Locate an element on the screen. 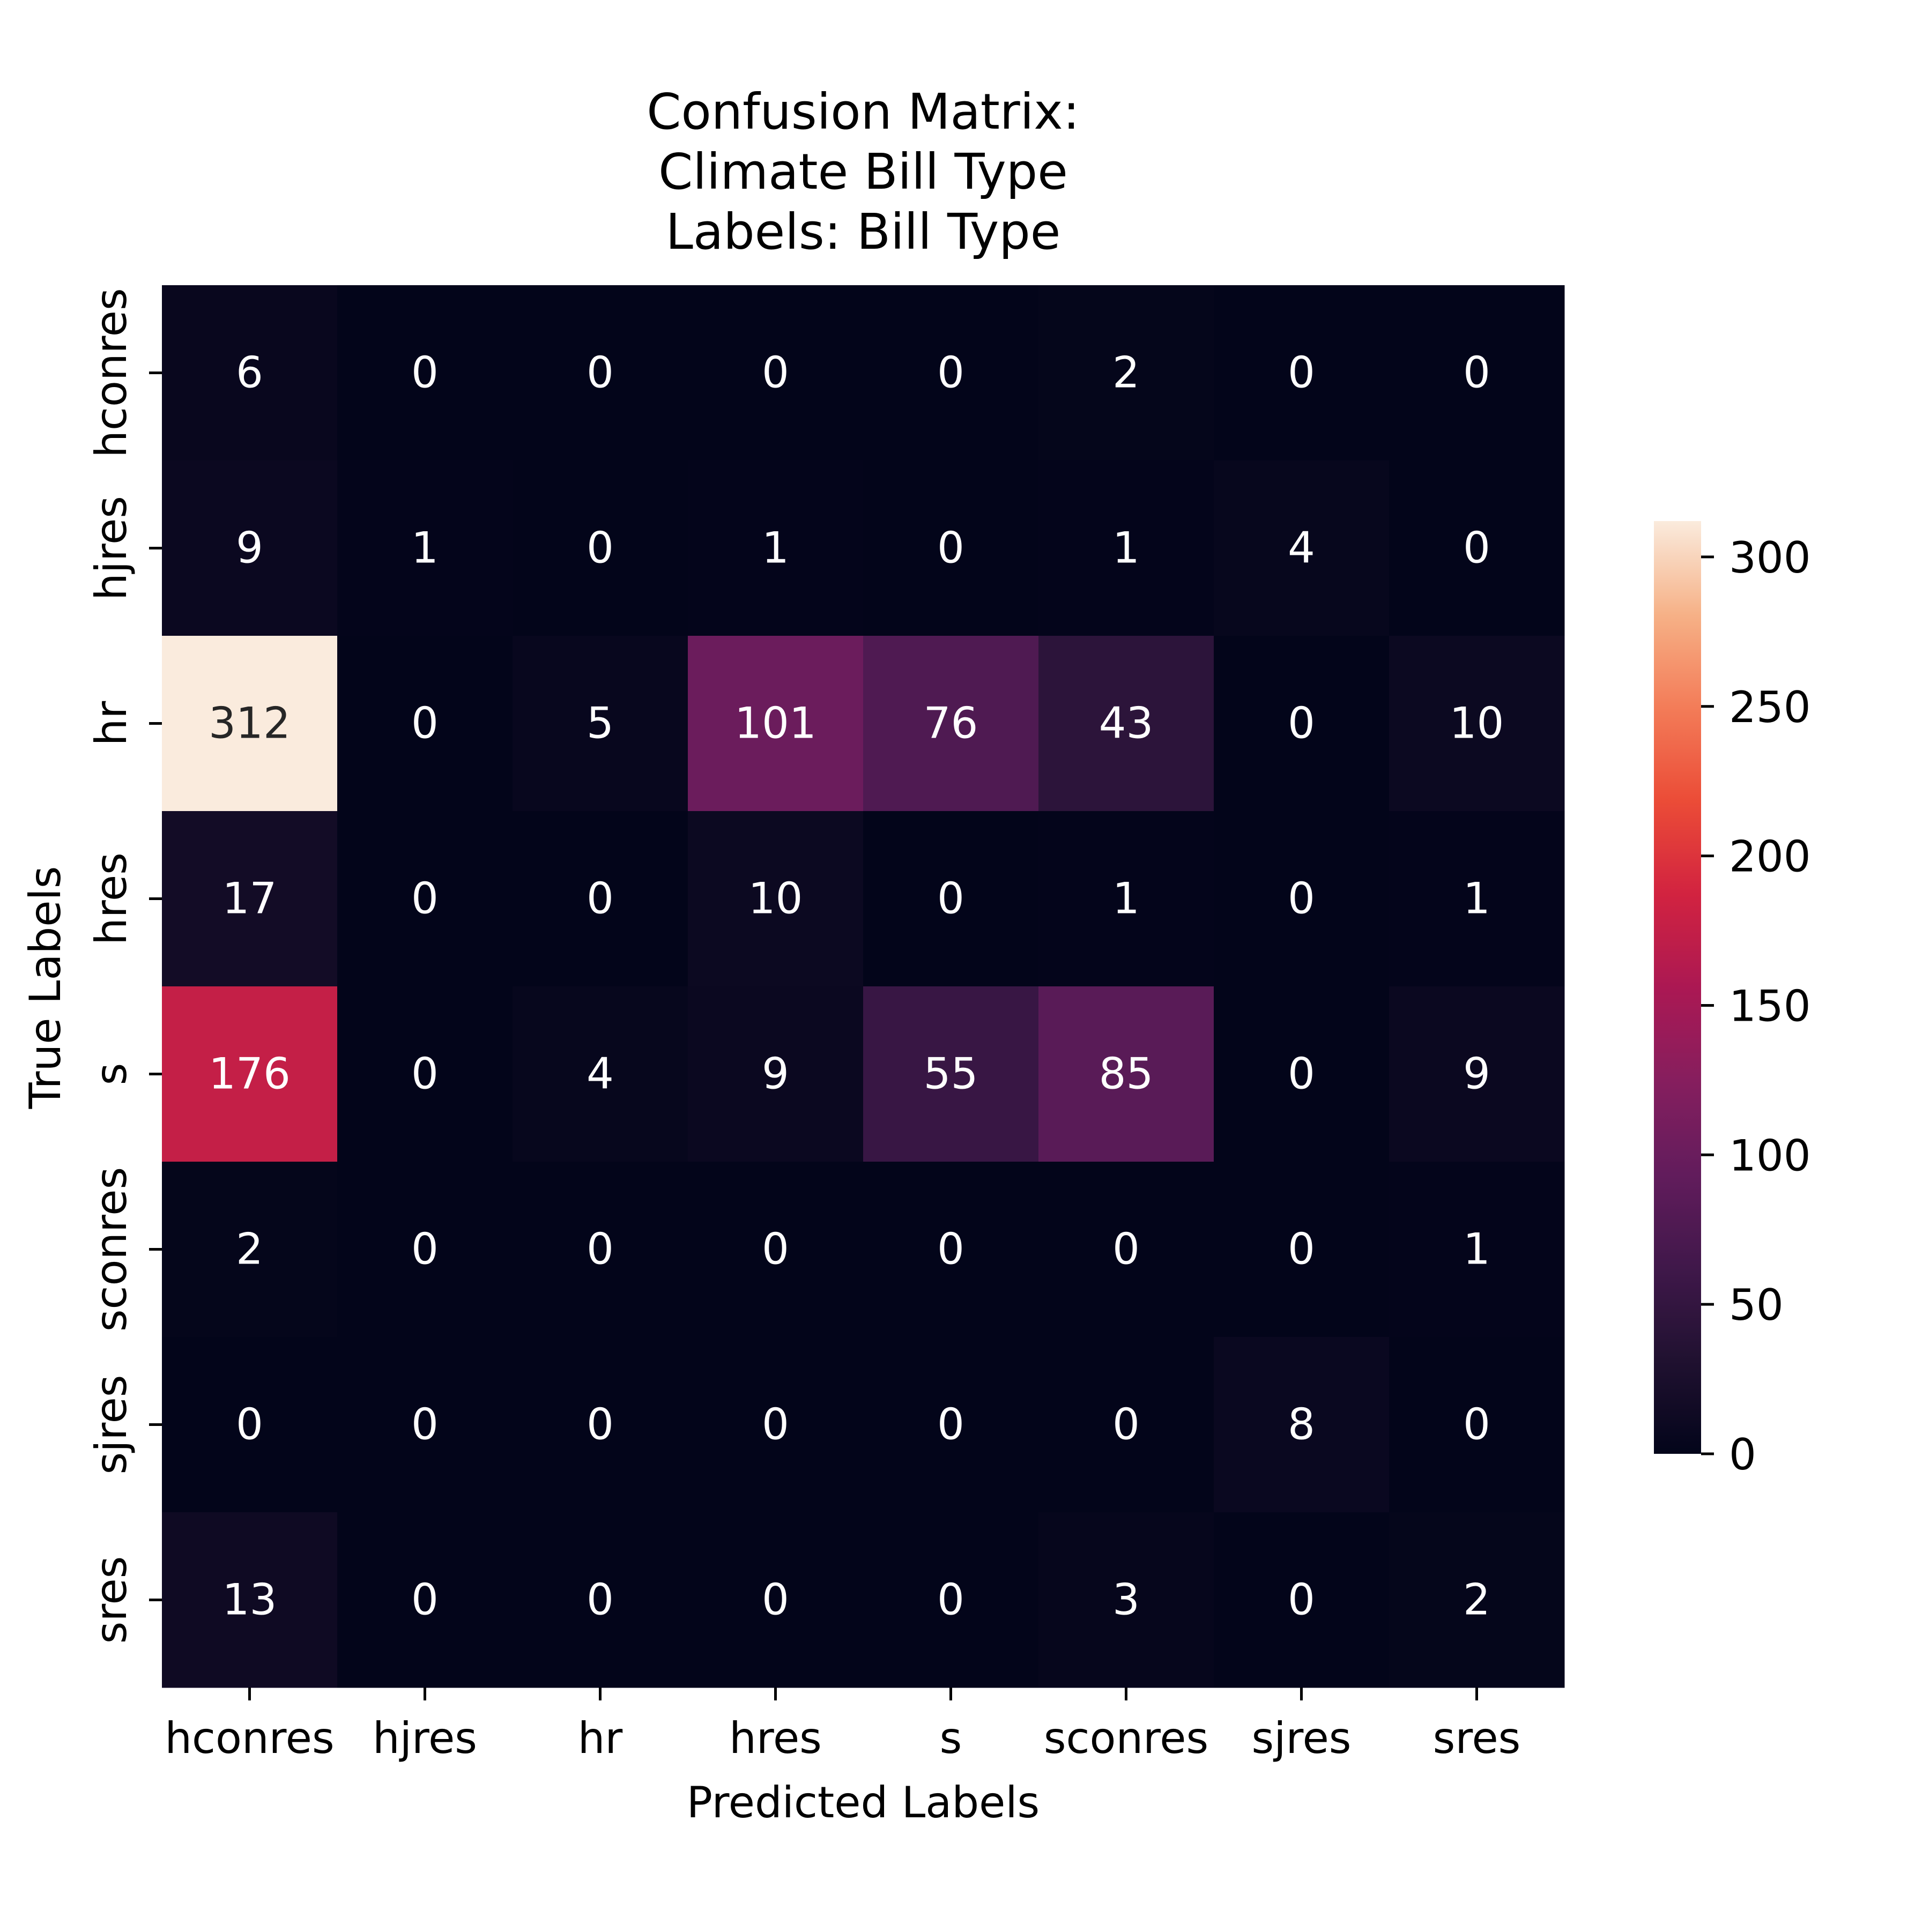 Image resolution: width=1930 pixels, height=1932 pixels. y-axis-label: True Labels is located at coordinates (45, 988).